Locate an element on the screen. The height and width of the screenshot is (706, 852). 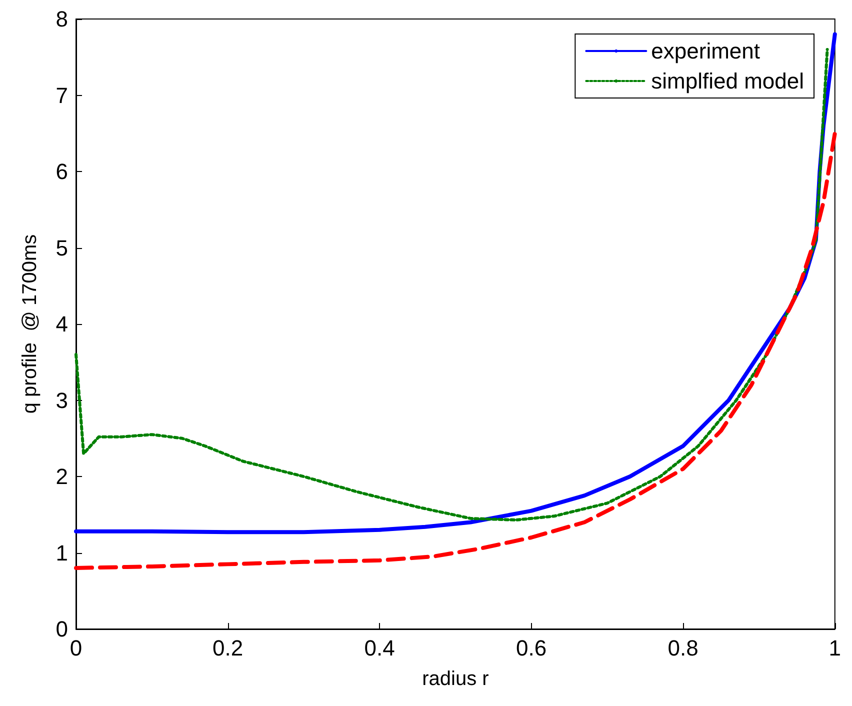
y-tick-label: 5 is located at coordinates (62, 247).